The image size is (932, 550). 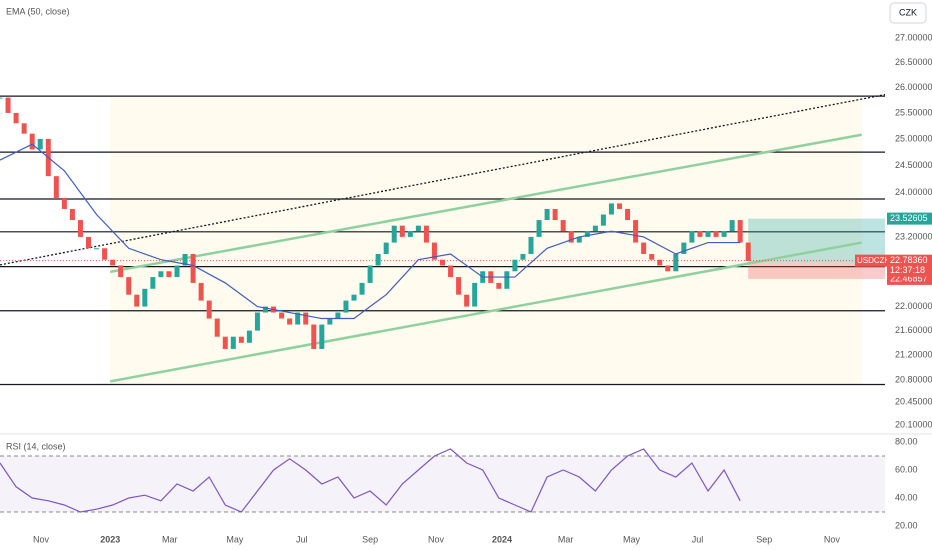 I want to click on y-tick-label: 25.00000, so click(x=913, y=138).